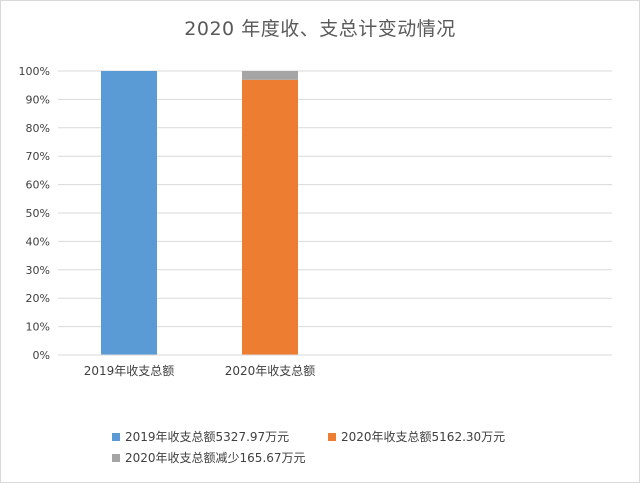 The height and width of the screenshot is (483, 640). Describe the element at coordinates (38, 99) in the screenshot. I see `y-tick-label: 90%` at that location.